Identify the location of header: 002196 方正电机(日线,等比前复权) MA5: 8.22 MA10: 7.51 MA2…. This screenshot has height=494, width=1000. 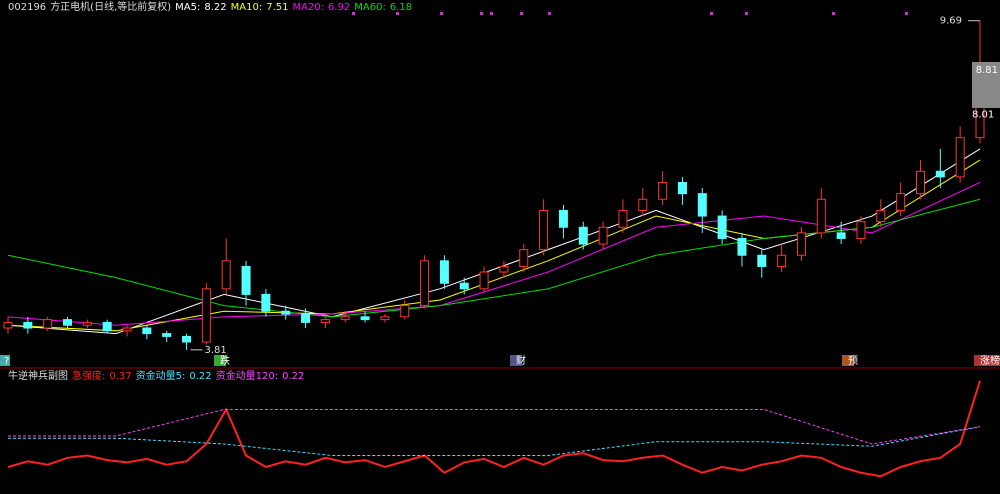
(210, 6).